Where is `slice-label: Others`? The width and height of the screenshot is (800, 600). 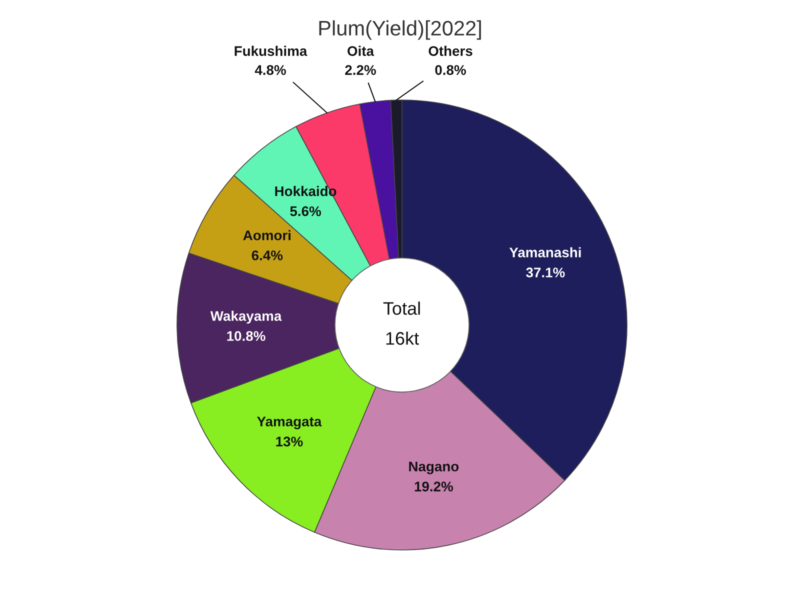
slice-label: Others is located at coordinates (450, 51).